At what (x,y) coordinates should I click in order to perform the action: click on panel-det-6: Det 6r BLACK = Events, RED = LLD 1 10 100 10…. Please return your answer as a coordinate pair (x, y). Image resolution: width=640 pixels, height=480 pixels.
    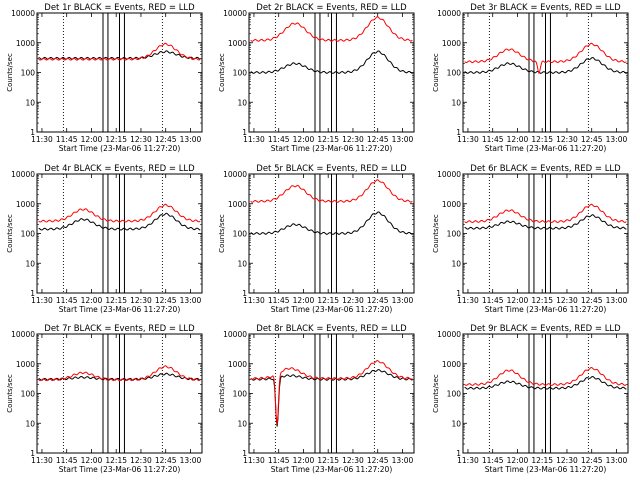
    Looking at the image, I should click on (530, 239).